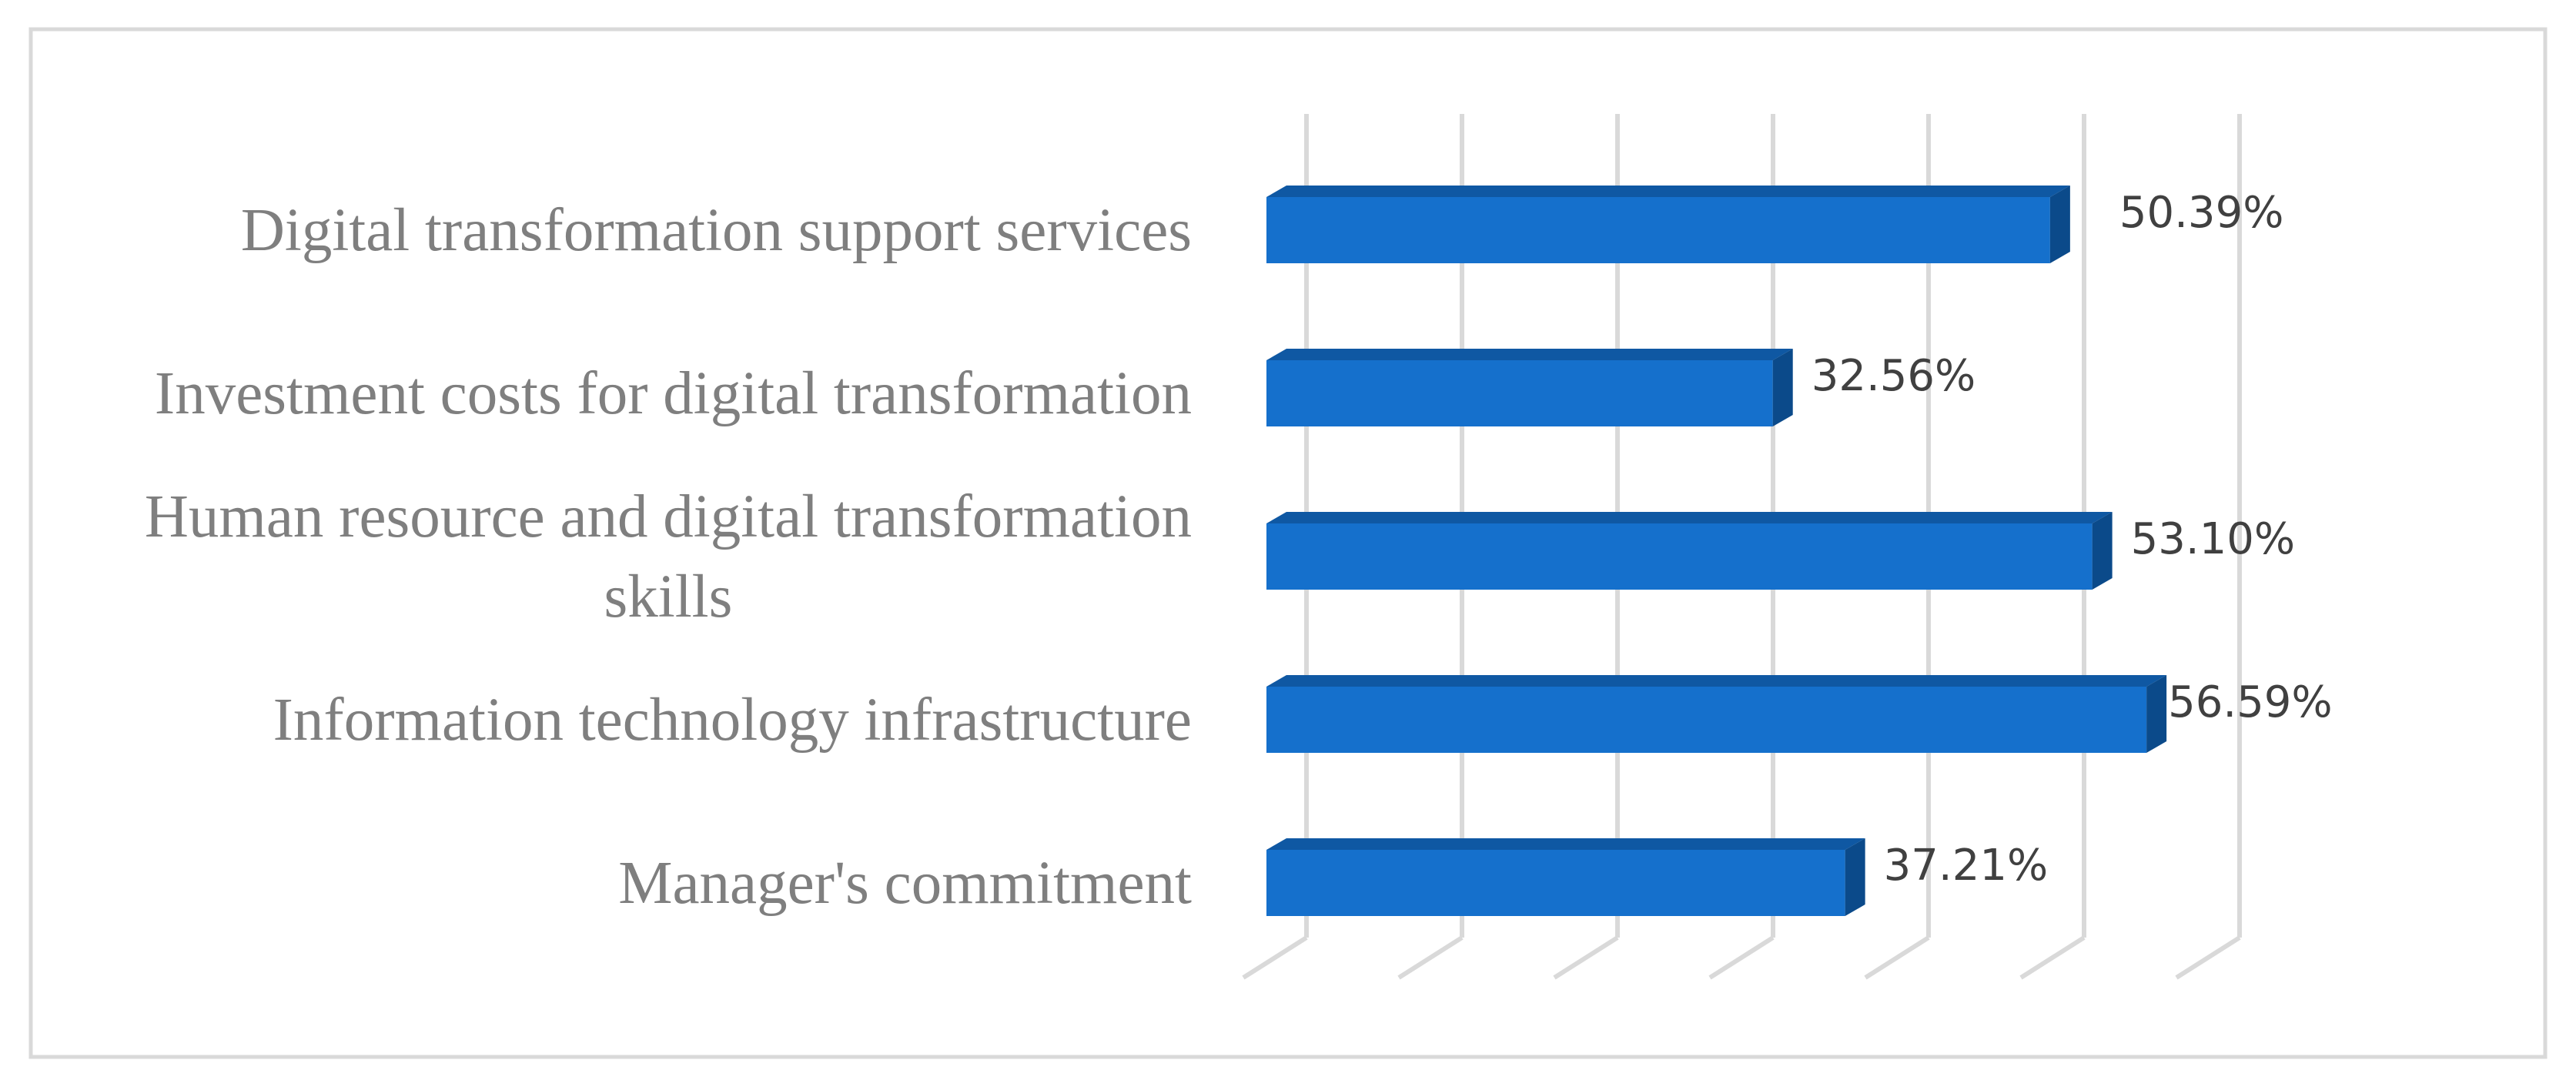 The height and width of the screenshot is (1090, 2576). Describe the element at coordinates (732, 720) in the screenshot. I see `category-label: Information technology infrastructure` at that location.